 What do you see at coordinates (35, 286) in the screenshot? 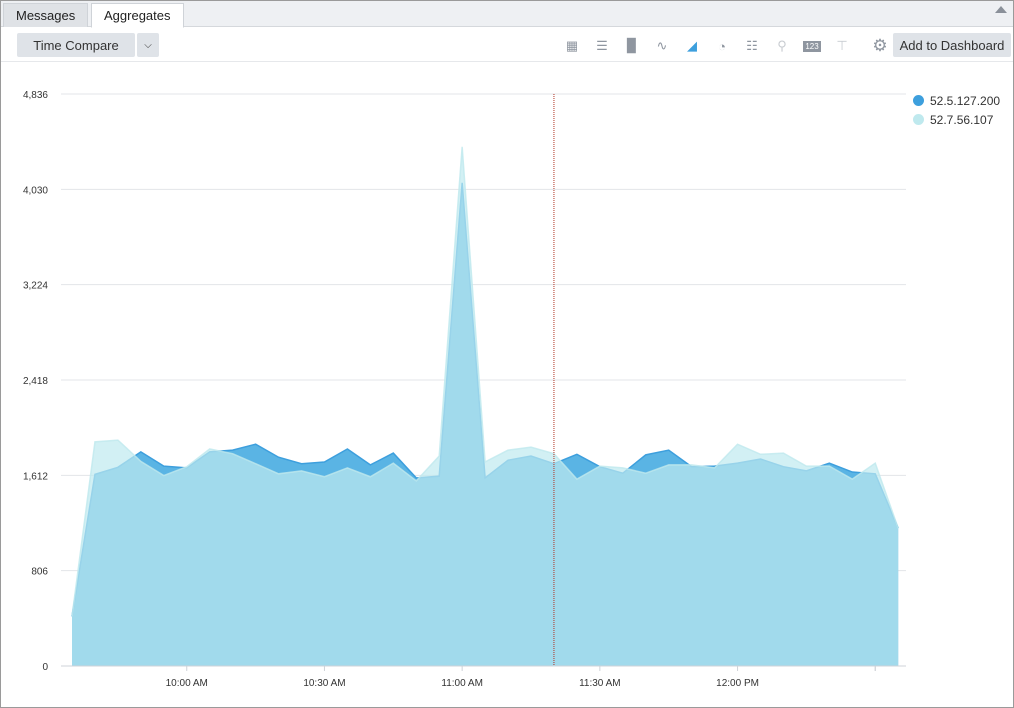
I see `y-tick-label: 3,224` at bounding box center [35, 286].